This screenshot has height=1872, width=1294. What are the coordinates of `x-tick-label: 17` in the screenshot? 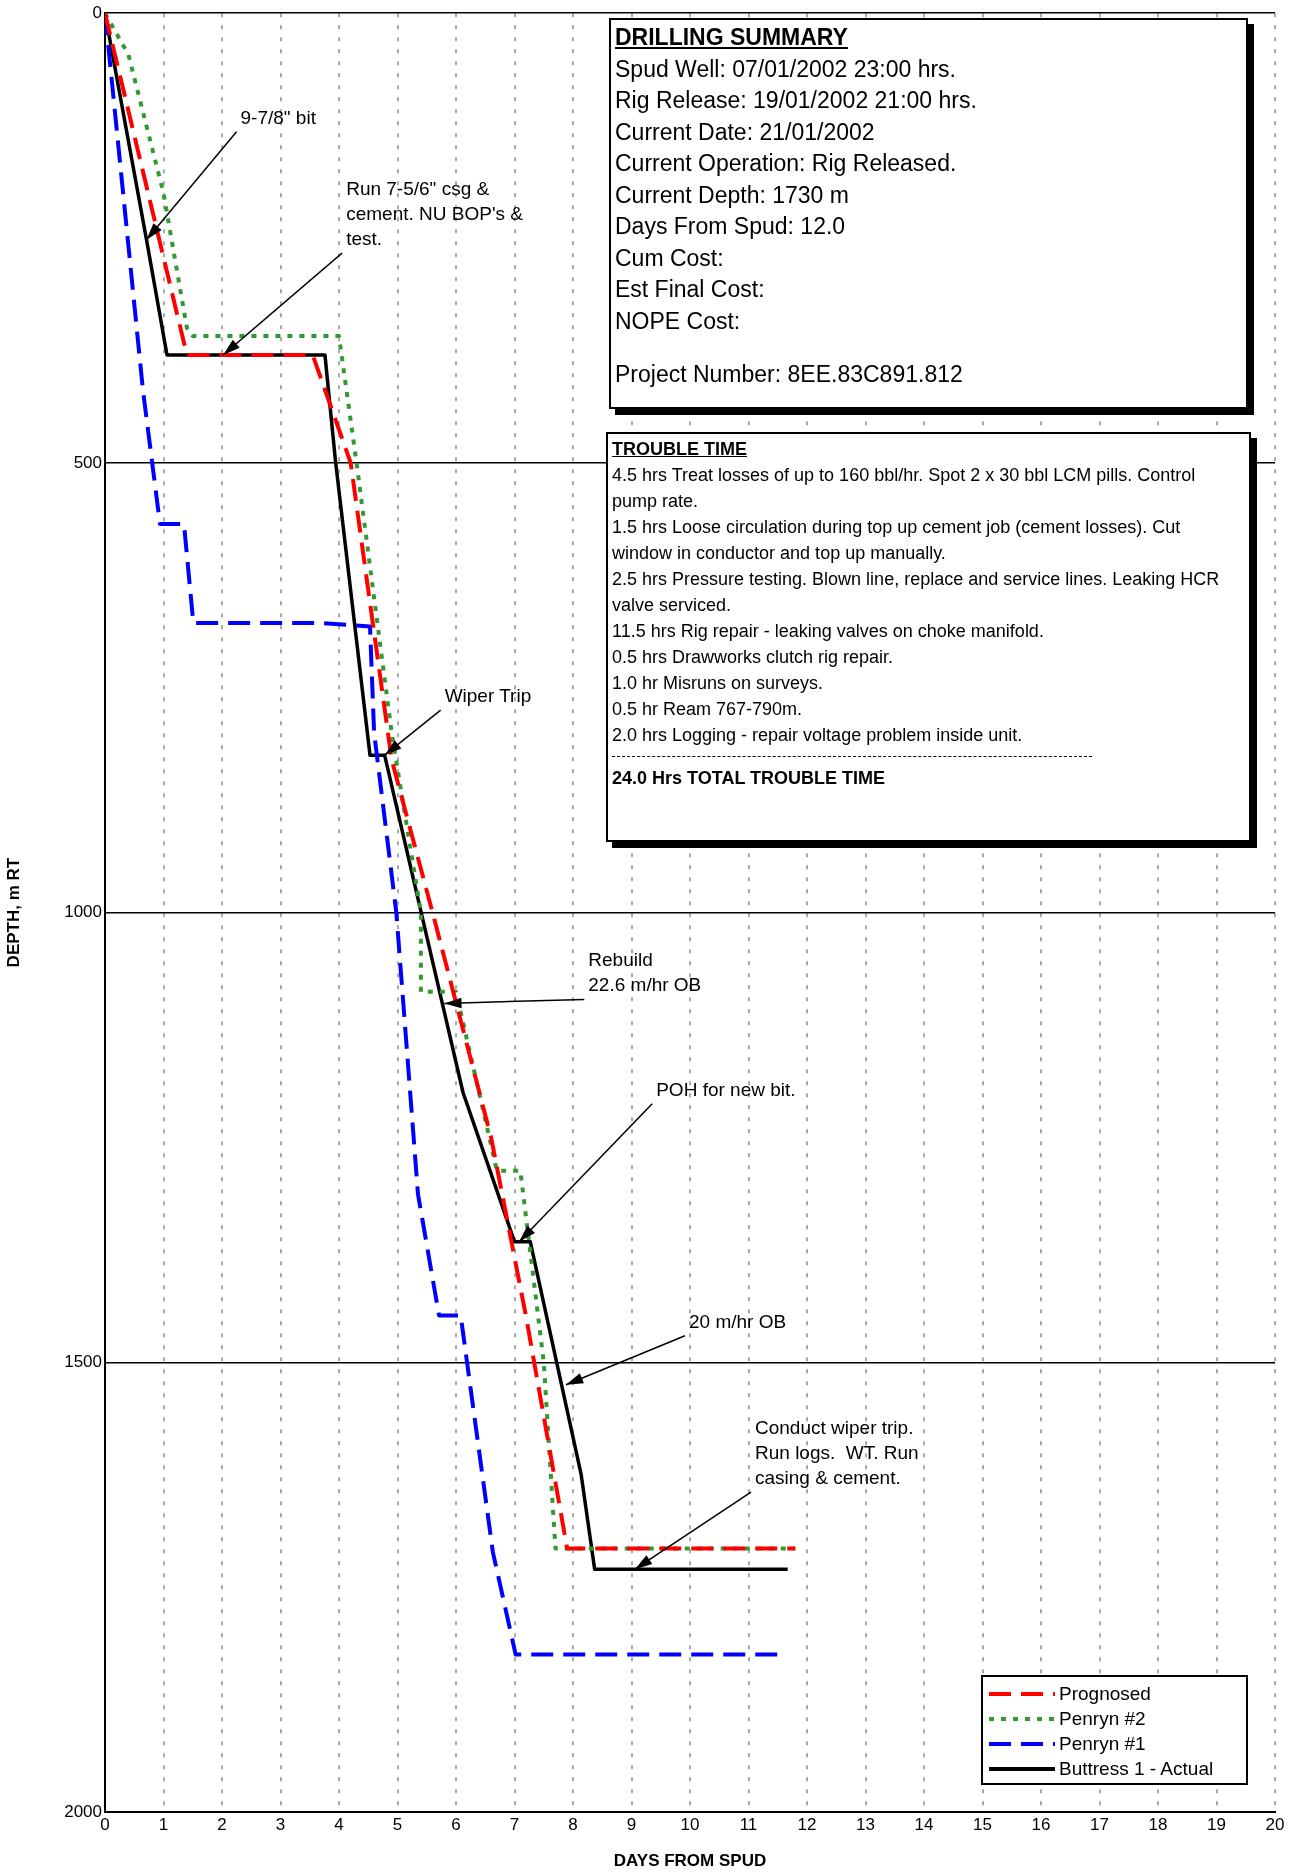 It's located at (1099, 1824).